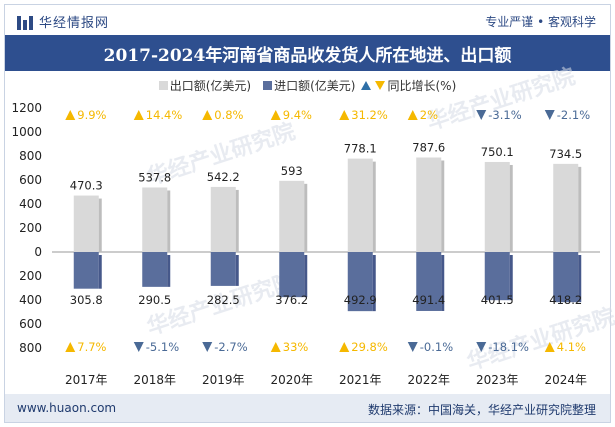 Image resolution: width=615 pixels, height=427 pixels. What do you see at coordinates (307, 408) in the screenshot?
I see `footer: www.huaon.com 数据来源：中国海关，华经产业研究院整理` at bounding box center [307, 408].